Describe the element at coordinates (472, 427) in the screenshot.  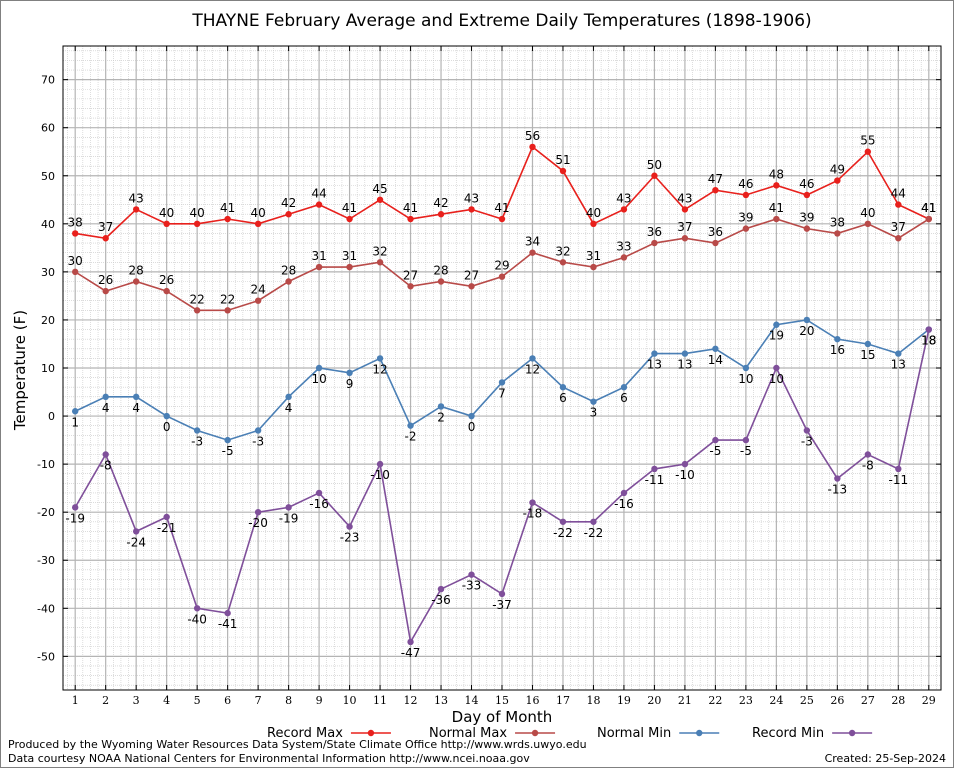
I see `normal-min-data-label: 0` at that location.